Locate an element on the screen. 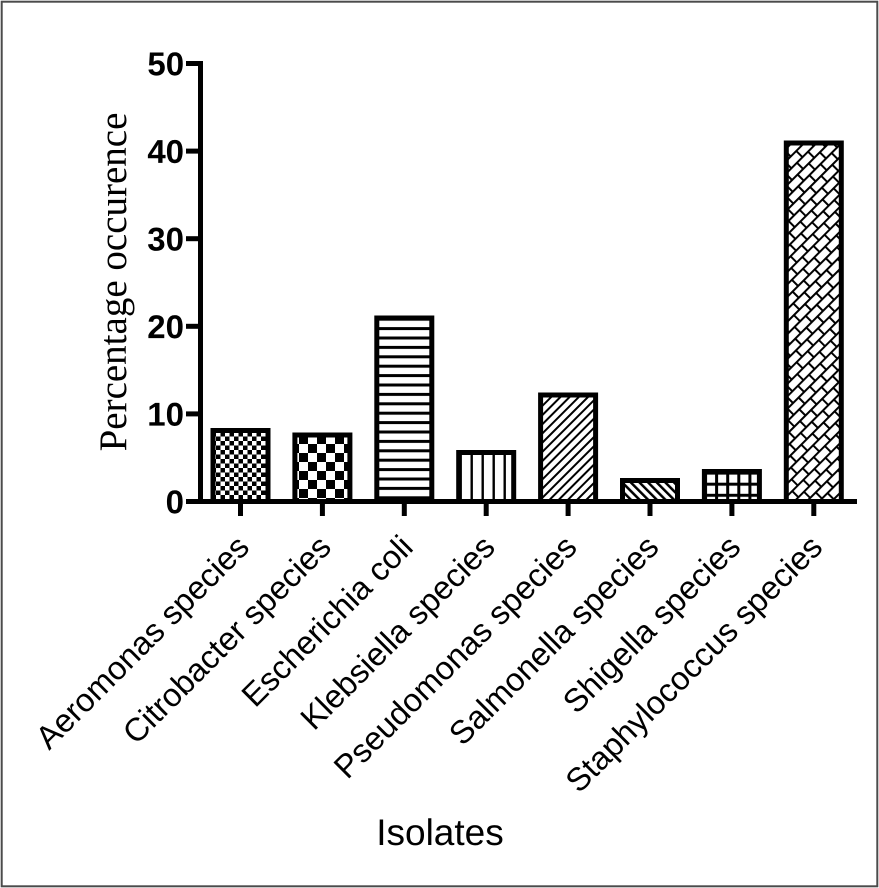 The width and height of the screenshot is (879, 888). svg-text: 10 is located at coordinates (165, 414).